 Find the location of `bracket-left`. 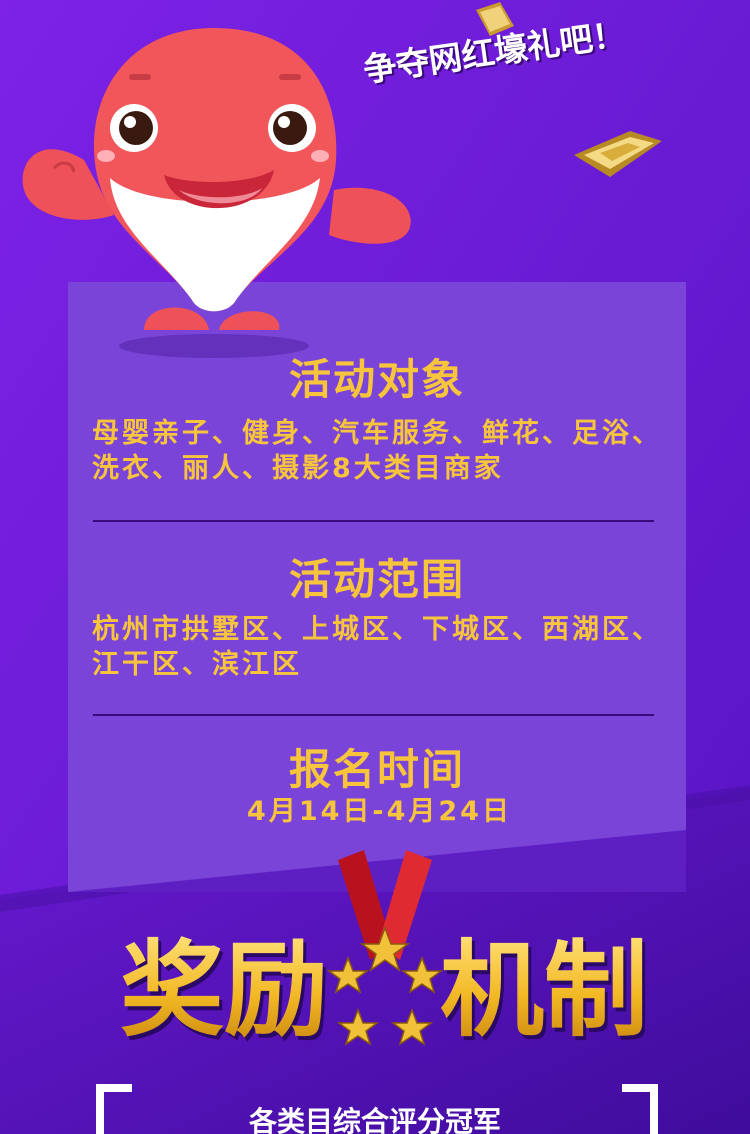

bracket-left is located at coordinates (114, 1109).